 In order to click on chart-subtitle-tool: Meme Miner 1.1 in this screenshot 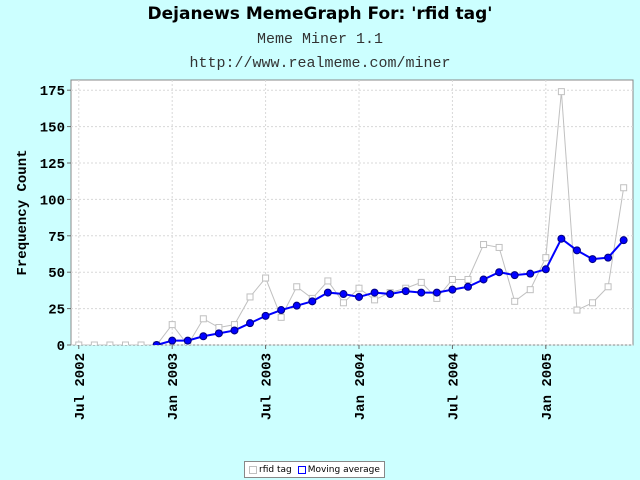, I will do `click(320, 39)`.